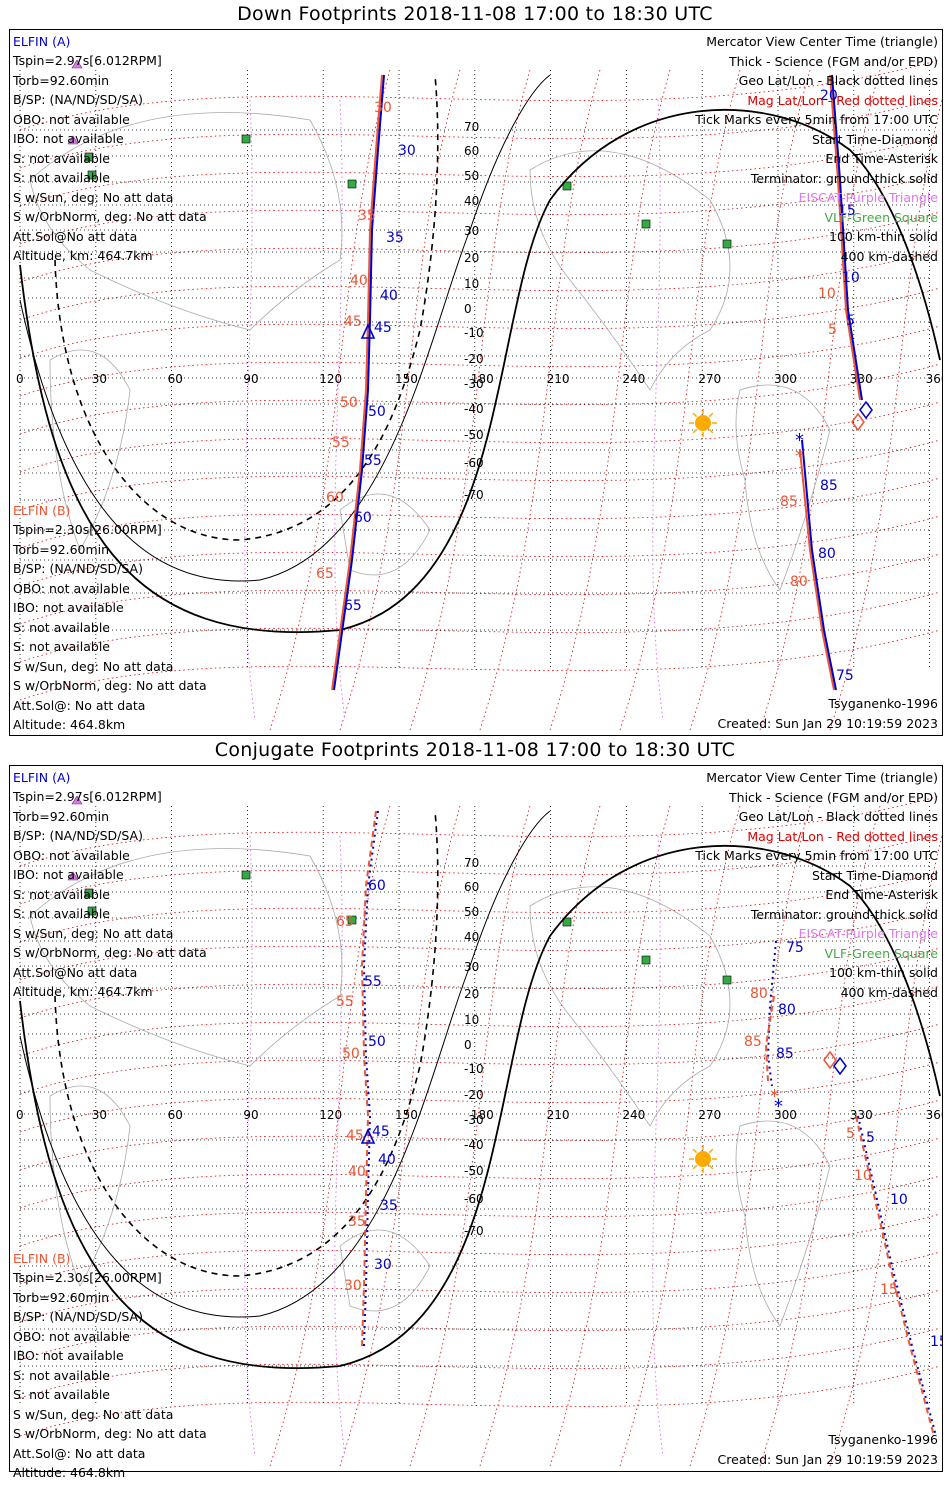  Describe the element at coordinates (79, 705) in the screenshot. I see `elfin-b-info-line: Att.Sol@: No att data` at that location.